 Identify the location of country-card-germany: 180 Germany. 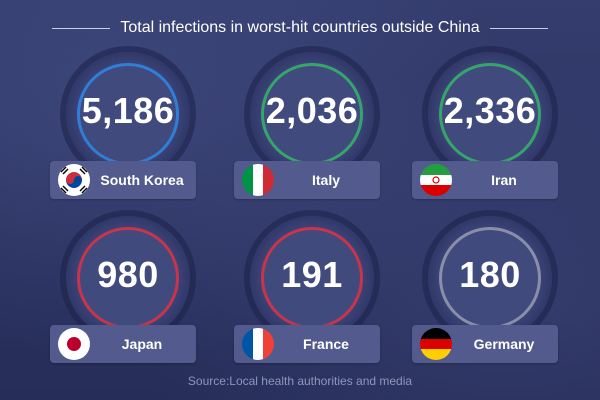
(490, 291).